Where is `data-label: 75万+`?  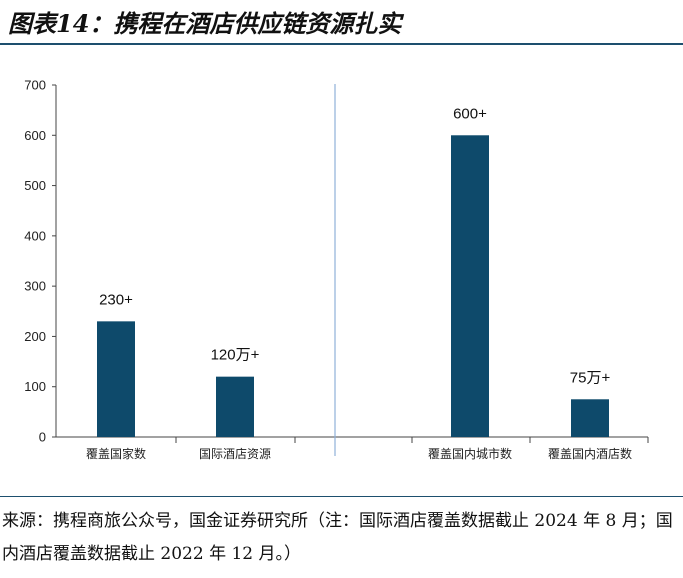 data-label: 75万+ is located at coordinates (590, 377).